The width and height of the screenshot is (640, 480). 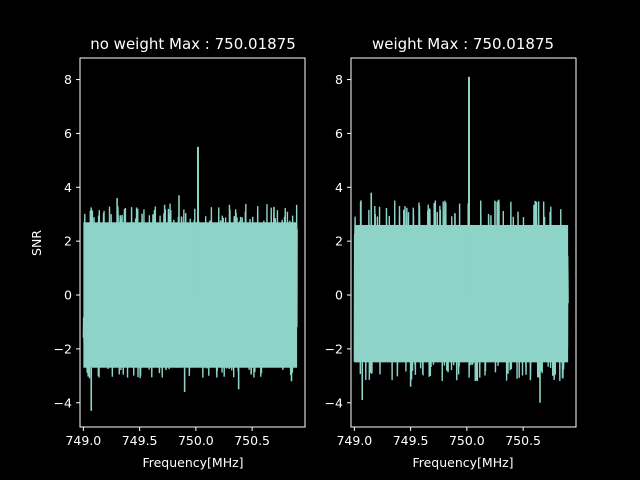 What do you see at coordinates (193, 44) in the screenshot?
I see `subplot-title: no weight Max : 750.01875` at bounding box center [193, 44].